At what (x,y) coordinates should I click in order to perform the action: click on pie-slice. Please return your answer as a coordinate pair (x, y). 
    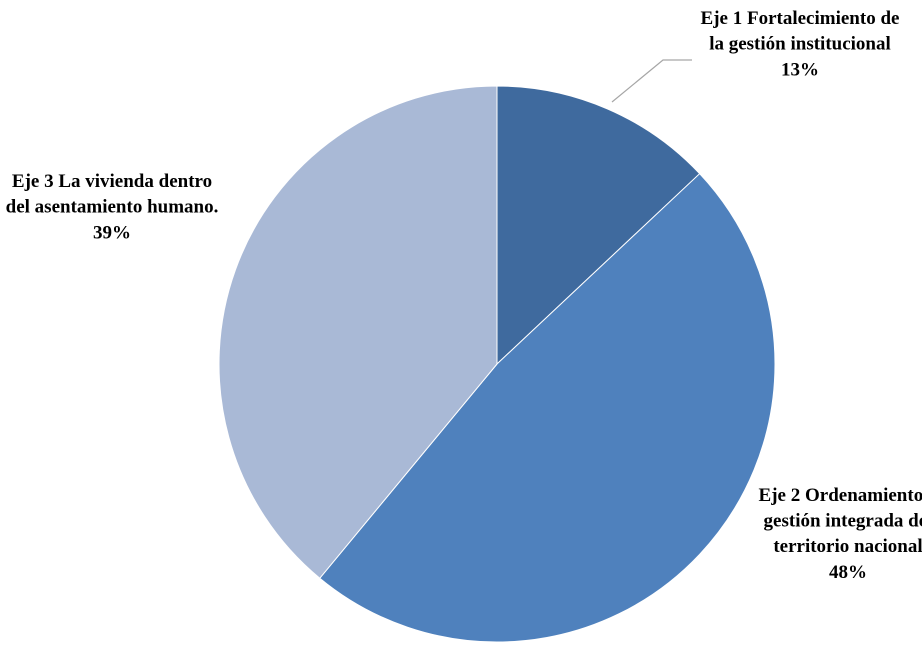
    Looking at the image, I should click on (598, 225).